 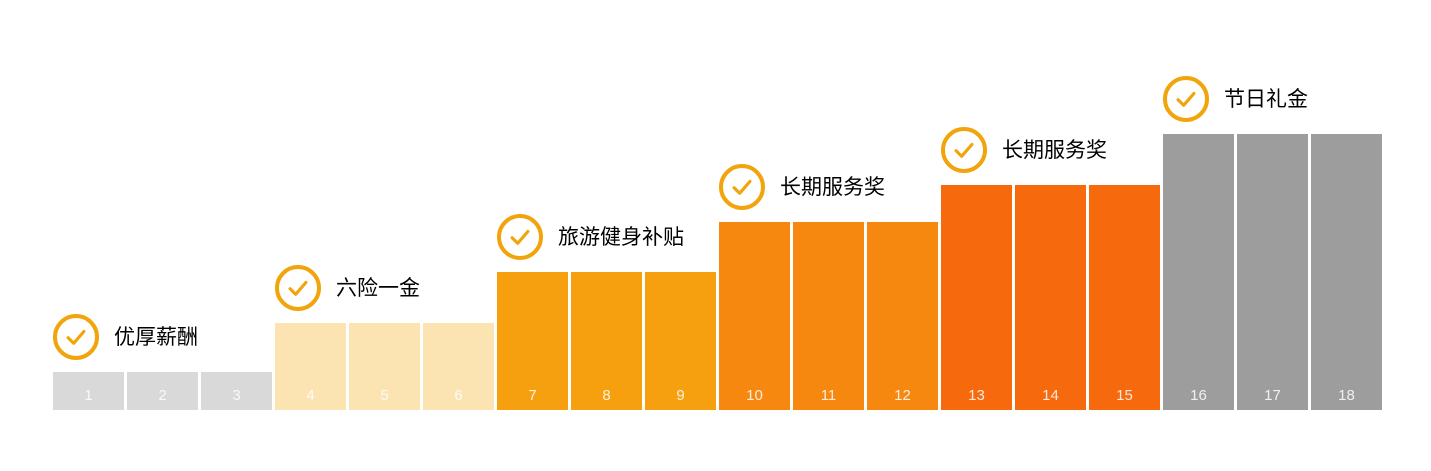 I want to click on benefit-bar: 2, so click(x=162, y=391).